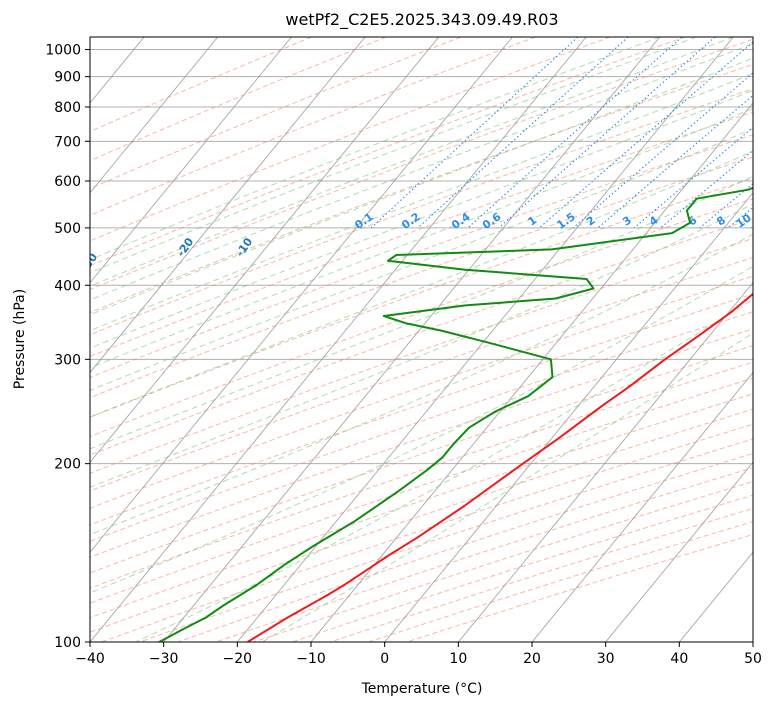 This screenshot has height=712, width=775. I want to click on x-tick-label: 40, so click(679, 659).